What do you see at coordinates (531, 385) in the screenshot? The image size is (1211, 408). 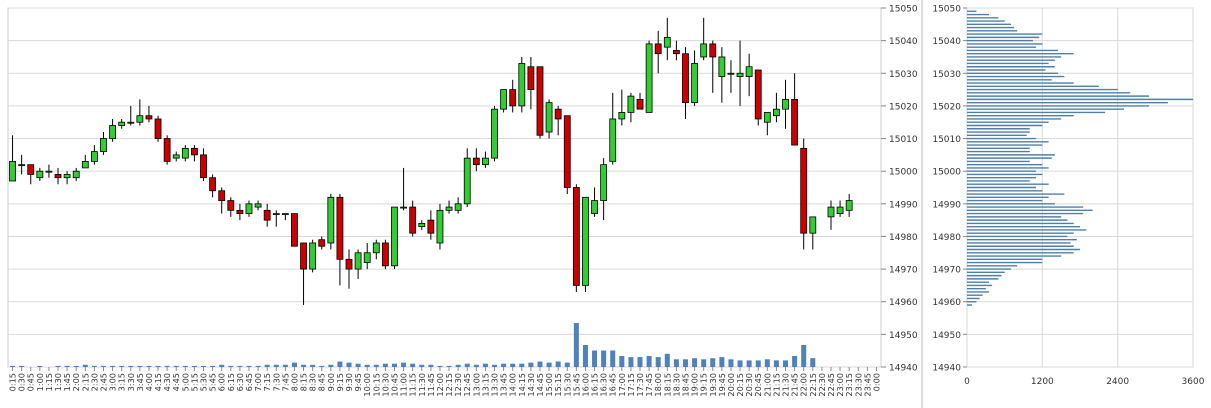 I see `time-tick-label: 14:30` at bounding box center [531, 385].